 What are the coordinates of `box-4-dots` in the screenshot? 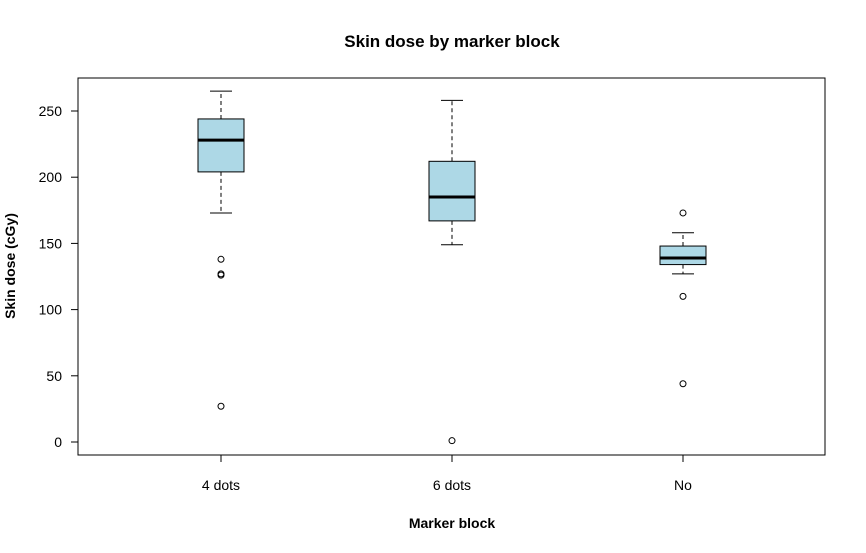 It's located at (221, 250).